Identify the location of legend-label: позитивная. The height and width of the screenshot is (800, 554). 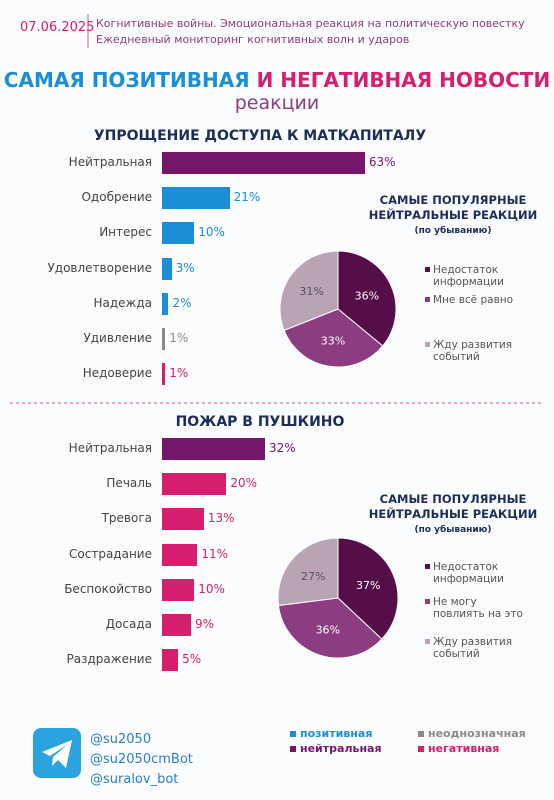
(336, 733).